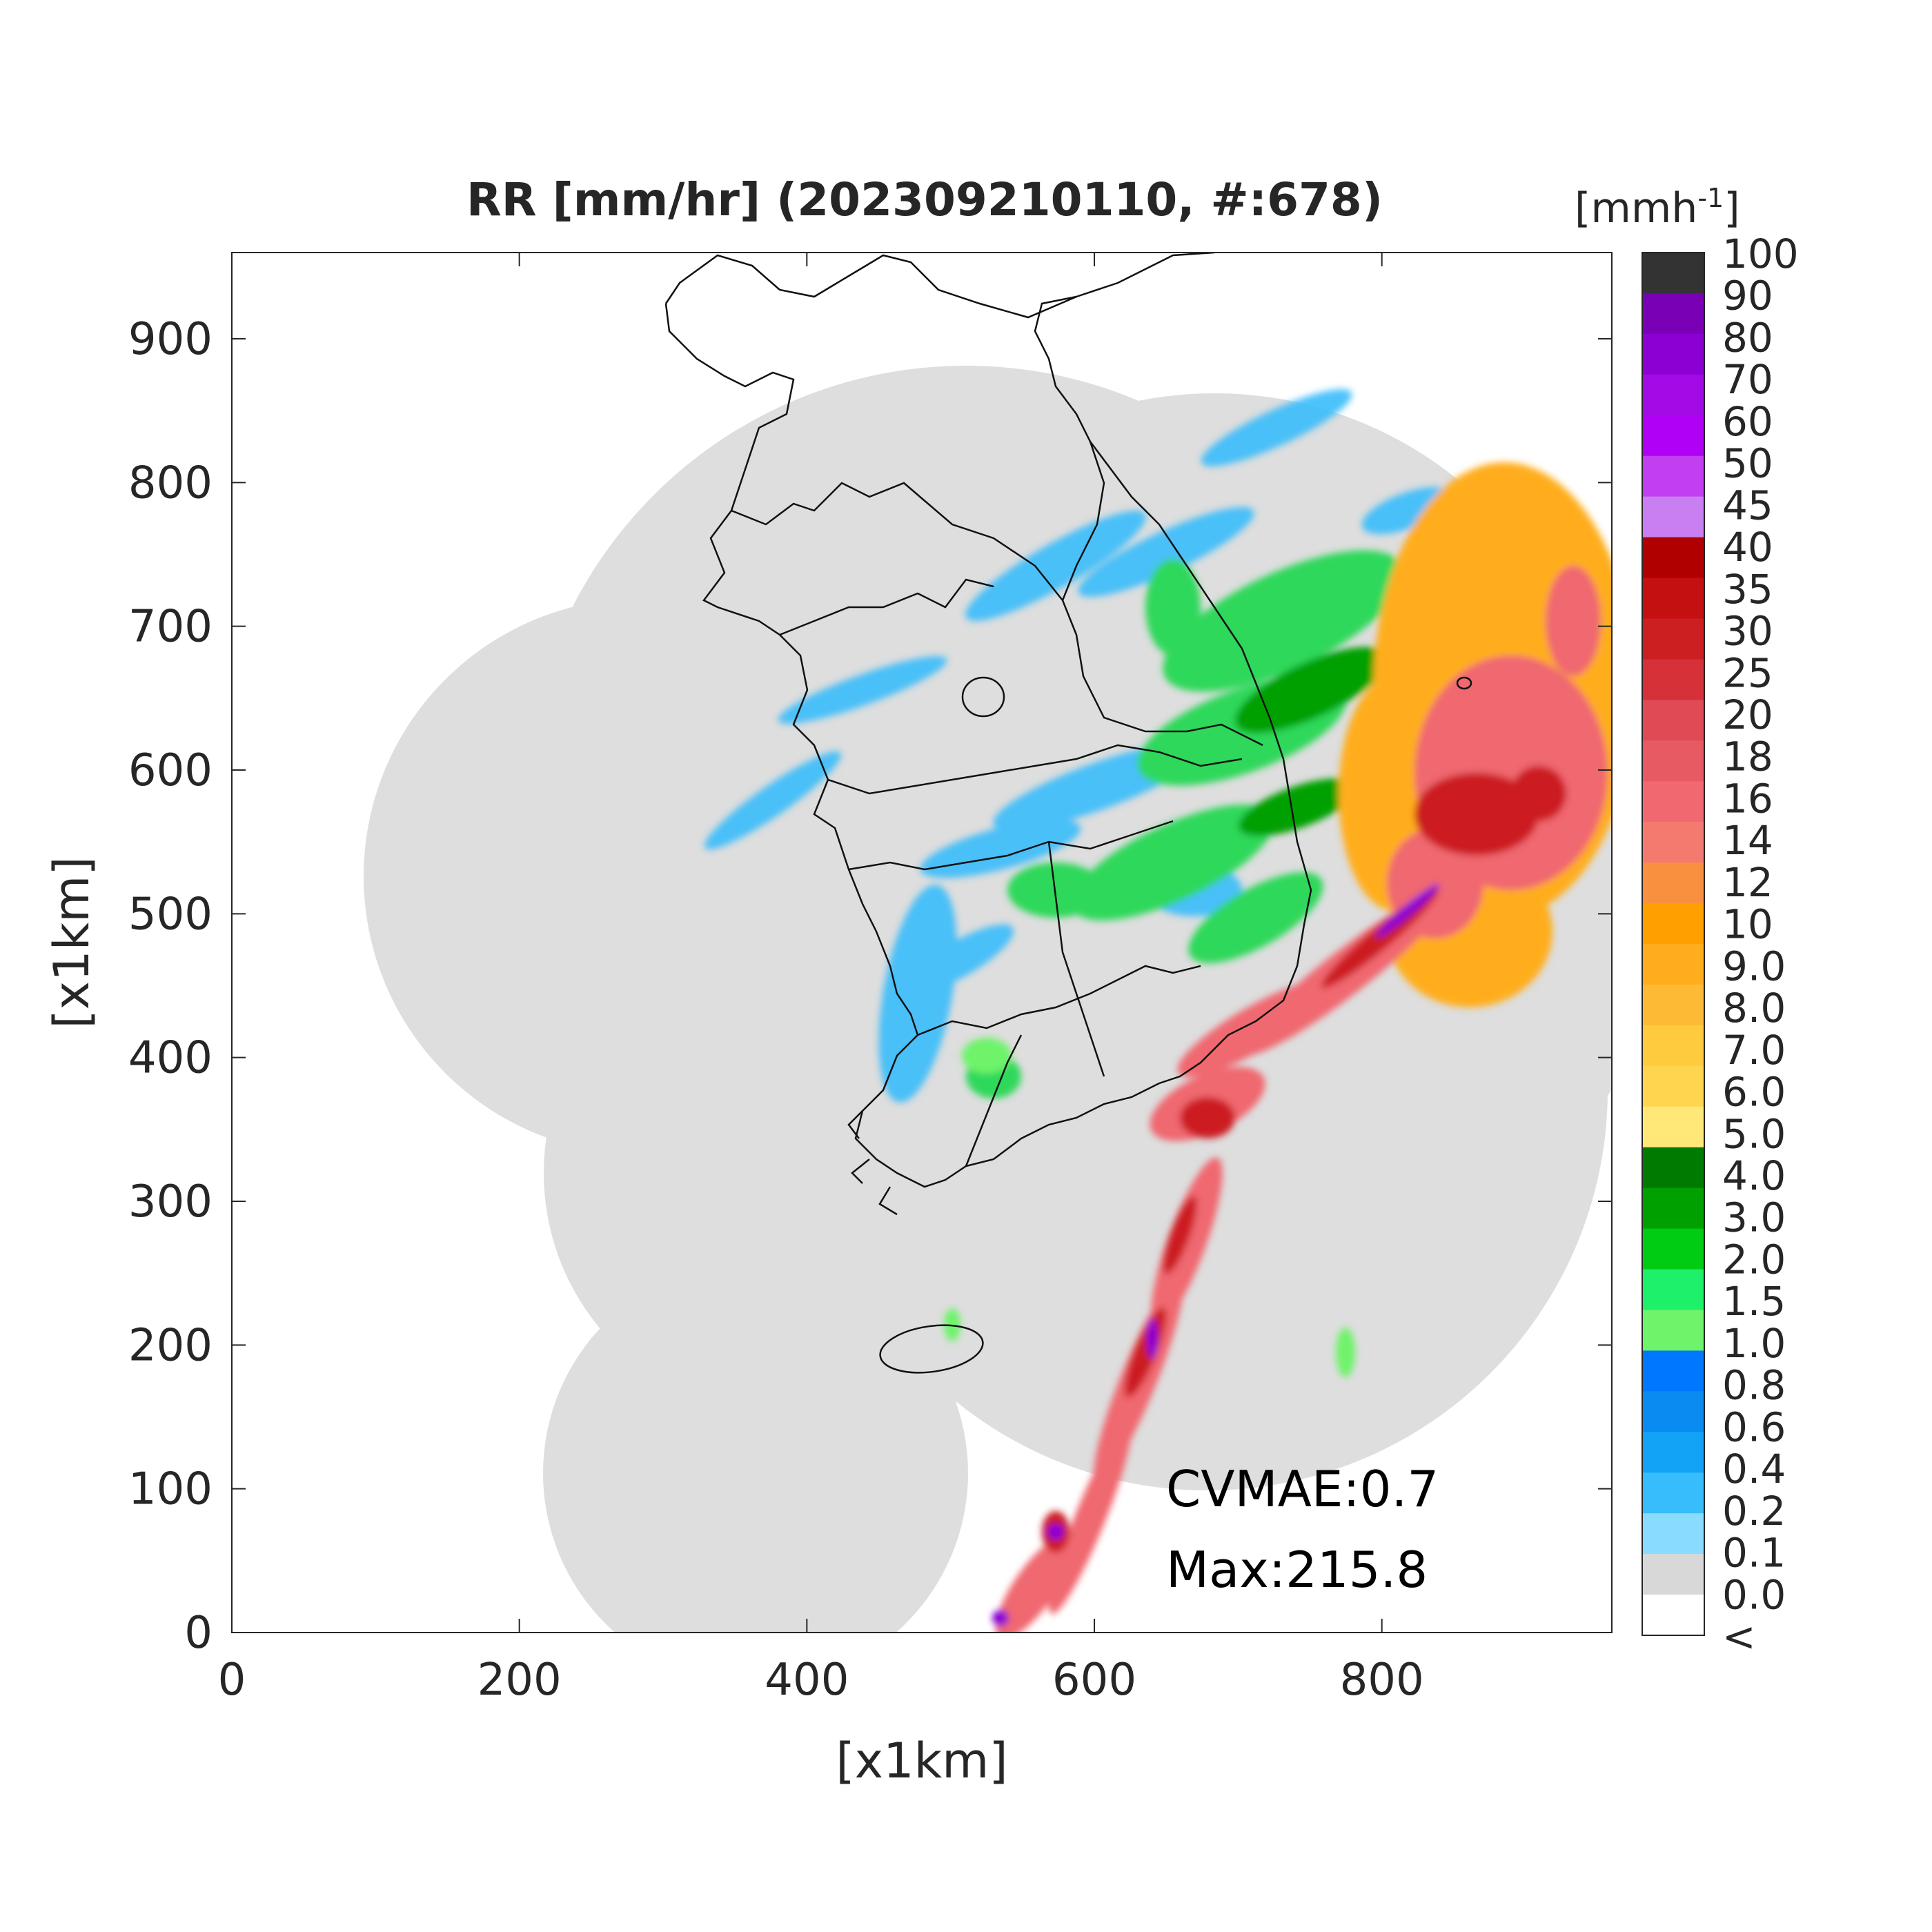 This screenshot has width=1932, height=1932. What do you see at coordinates (1754, 1050) in the screenshot?
I see `colorbar-tick-label: 7.0` at bounding box center [1754, 1050].